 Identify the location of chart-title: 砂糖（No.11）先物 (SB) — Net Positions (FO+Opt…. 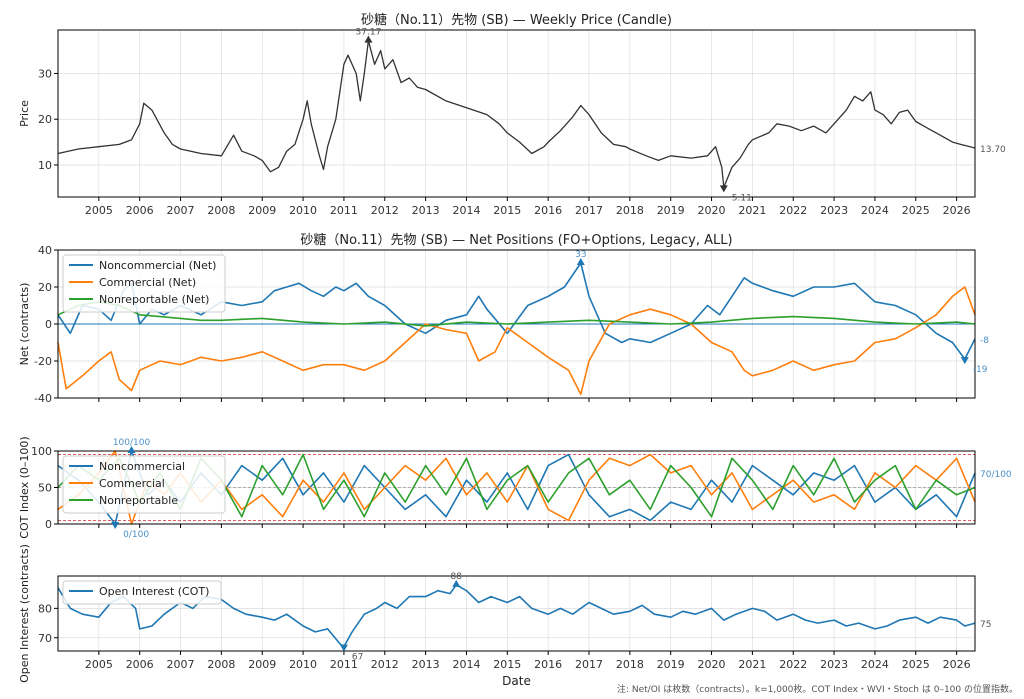
(516, 240).